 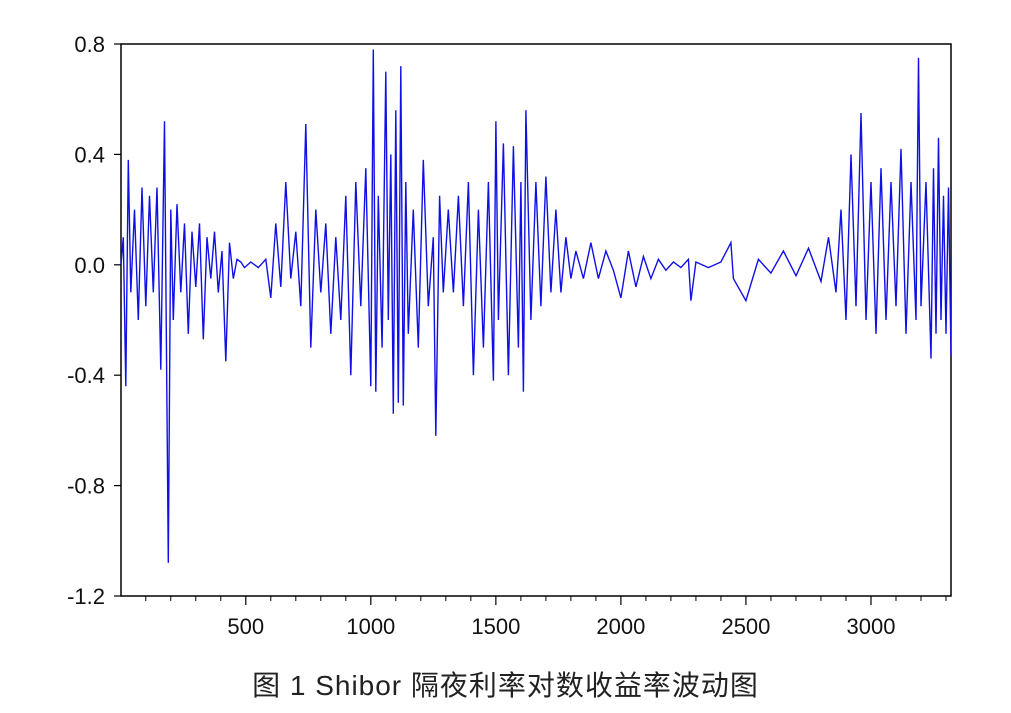 What do you see at coordinates (870, 626) in the screenshot?
I see `x-tick-label: 3000` at bounding box center [870, 626].